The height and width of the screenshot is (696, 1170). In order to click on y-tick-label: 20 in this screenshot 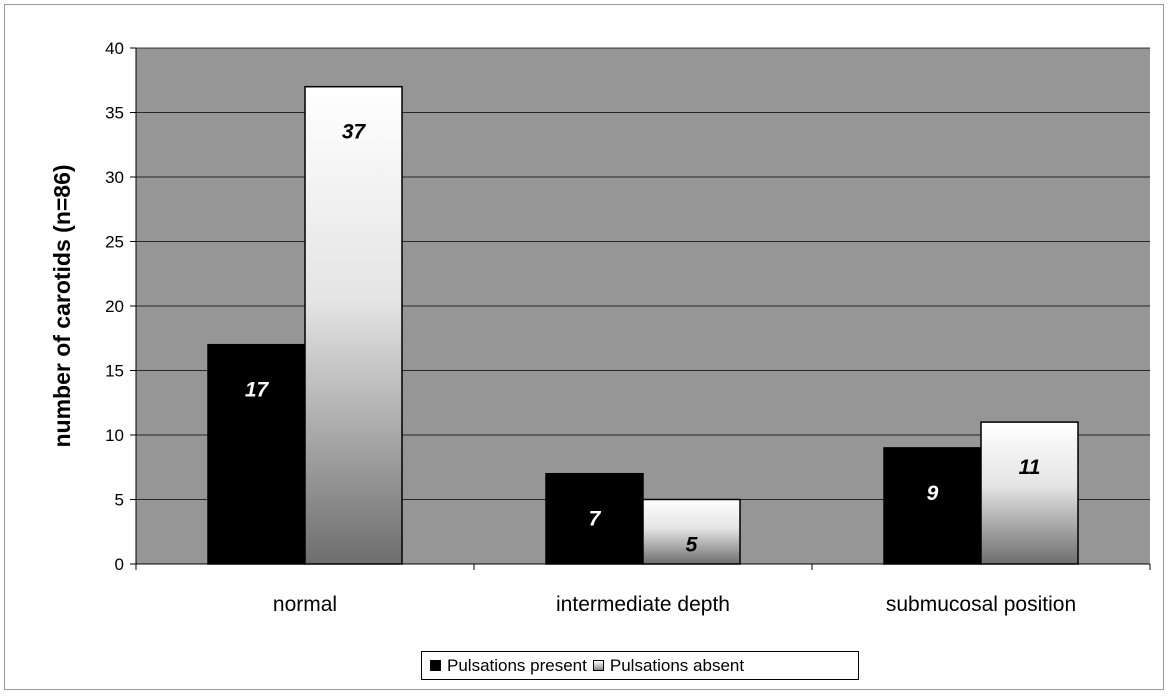, I will do `click(114, 306)`.